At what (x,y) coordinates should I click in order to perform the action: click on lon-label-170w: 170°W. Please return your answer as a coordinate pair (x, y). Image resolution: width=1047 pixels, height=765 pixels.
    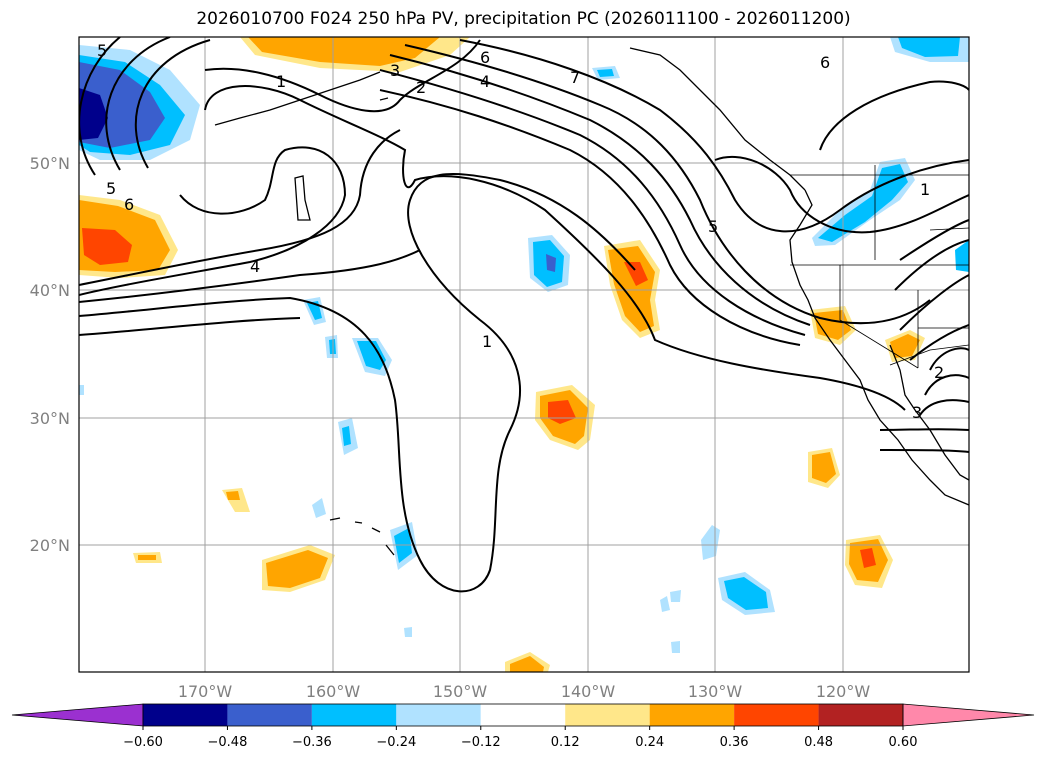
    Looking at the image, I should click on (205, 691).